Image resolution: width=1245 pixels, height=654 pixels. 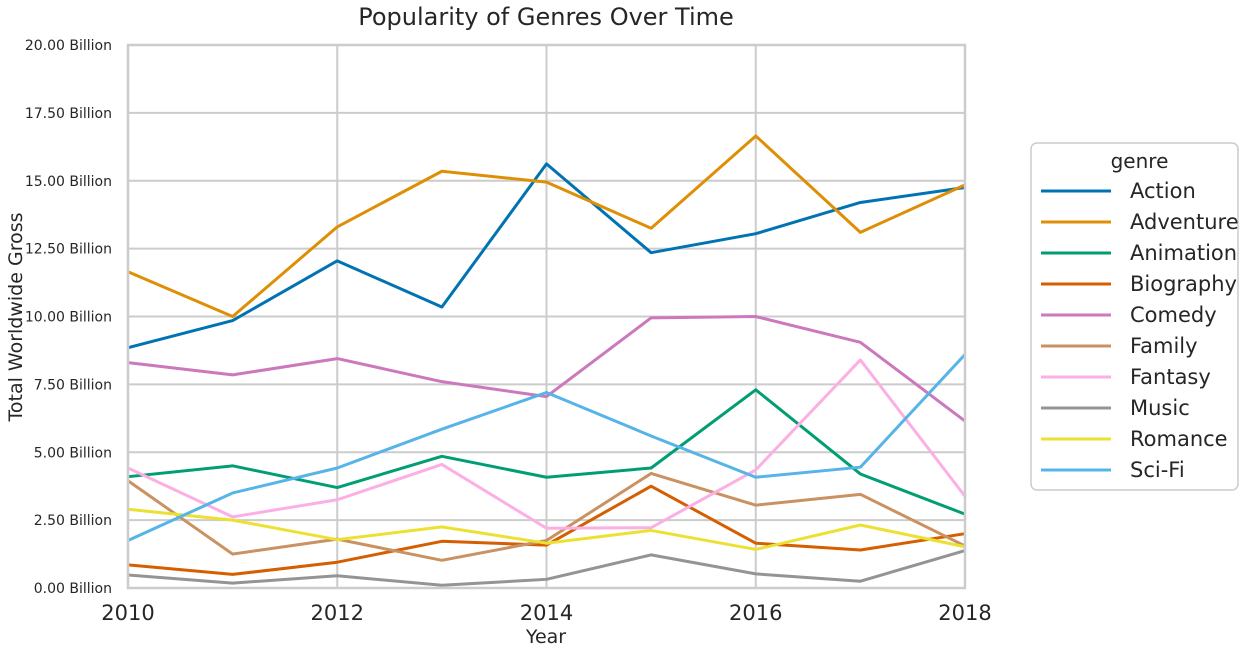 I want to click on legend-label: Romance, so click(x=1179, y=439).